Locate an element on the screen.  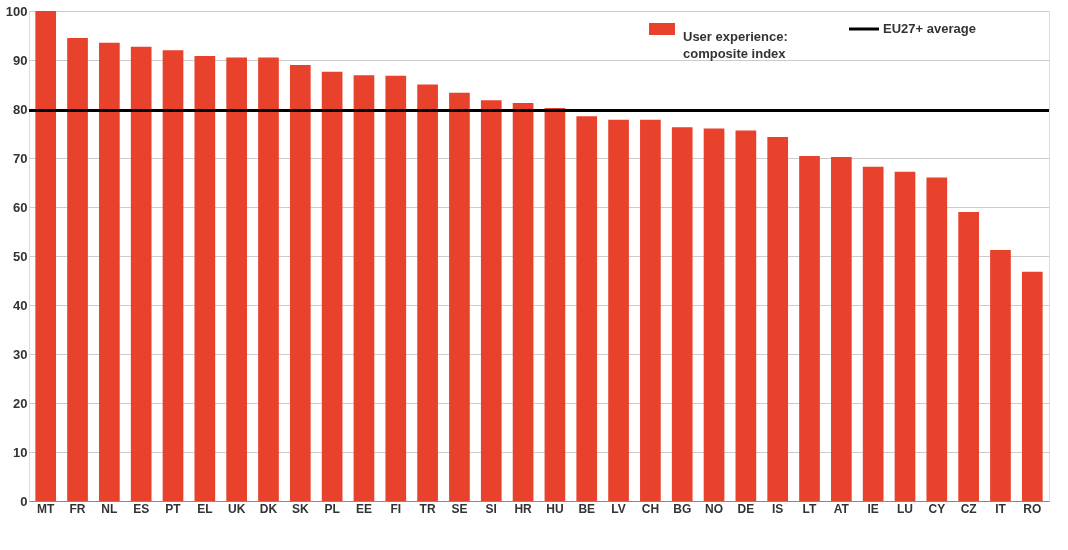
y-tick-label: 100 is located at coordinates (16, 11).